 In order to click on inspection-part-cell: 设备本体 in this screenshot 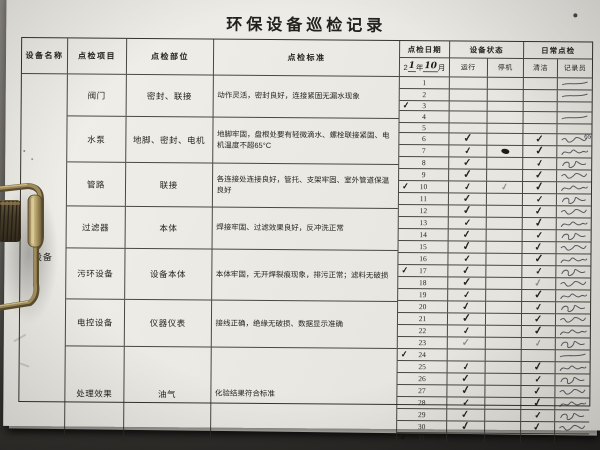, I will do `click(168, 274)`.